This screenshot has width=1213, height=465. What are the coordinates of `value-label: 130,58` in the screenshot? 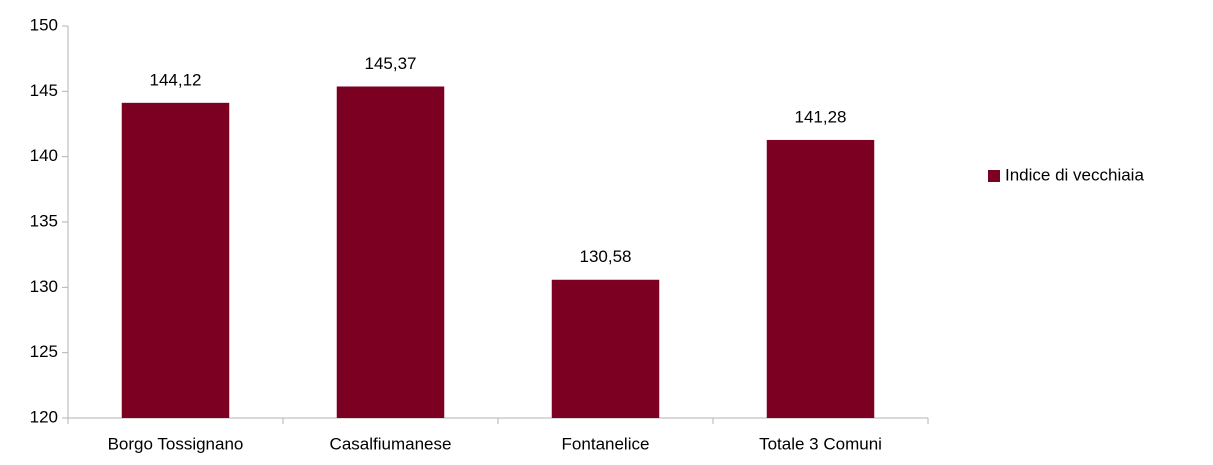 It's located at (606, 256).